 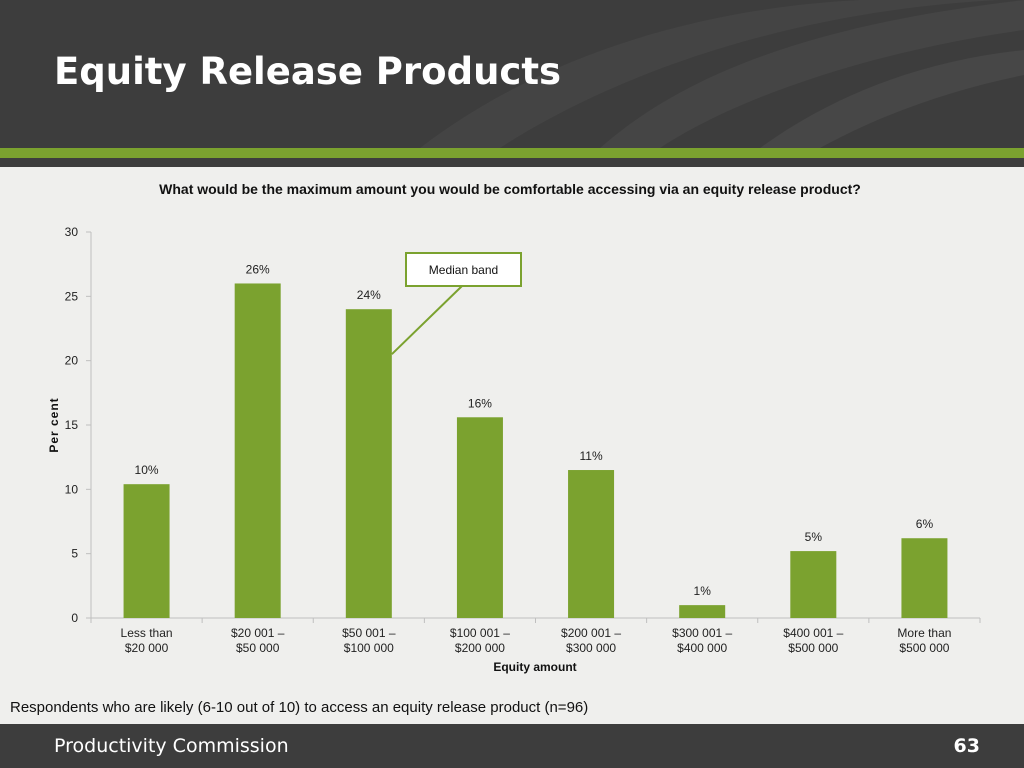 I want to click on data-label: 26%, so click(x=258, y=269).